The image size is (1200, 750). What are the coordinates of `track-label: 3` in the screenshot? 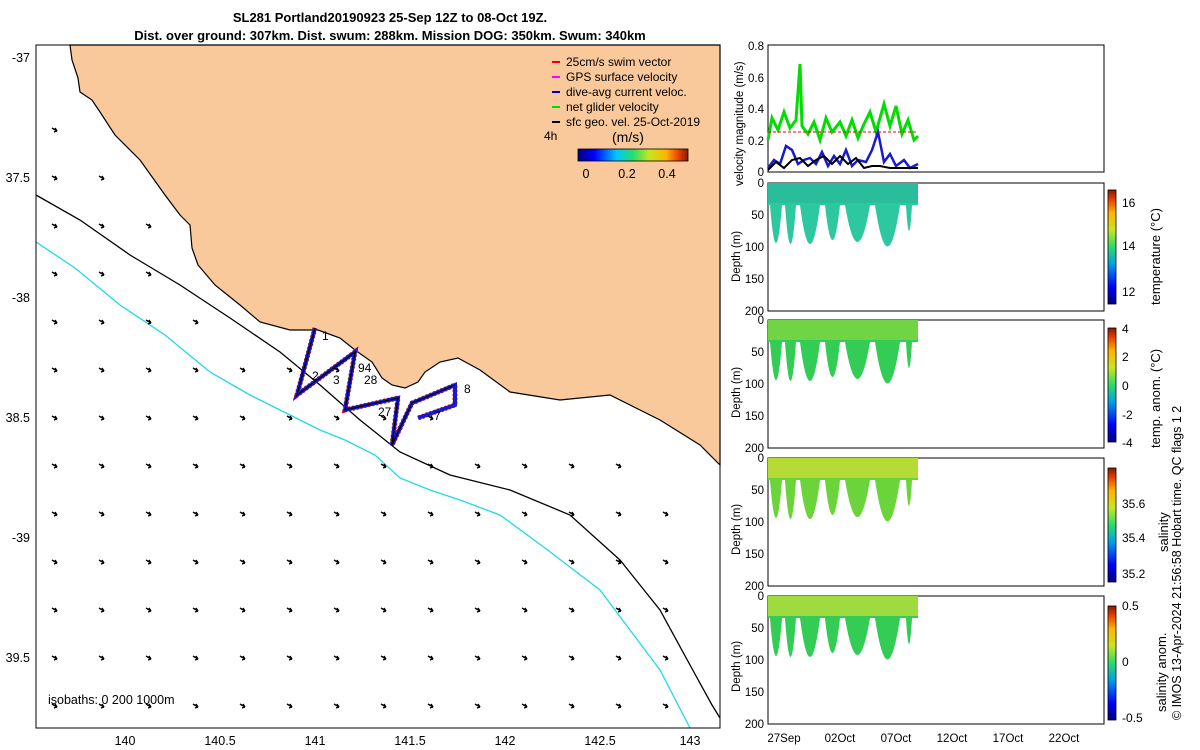 It's located at (336, 380).